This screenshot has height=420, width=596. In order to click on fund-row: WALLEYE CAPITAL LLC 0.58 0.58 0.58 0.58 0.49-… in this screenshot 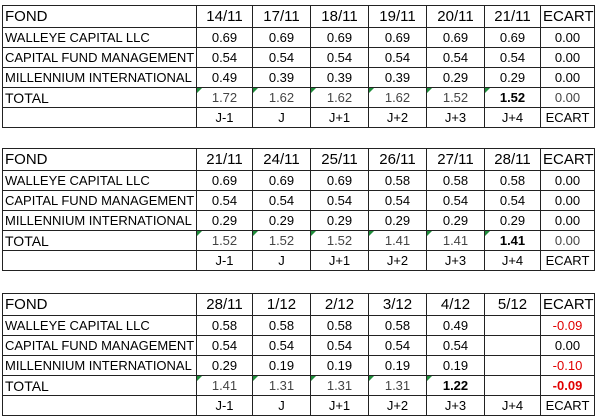, I will do `click(298, 325)`.